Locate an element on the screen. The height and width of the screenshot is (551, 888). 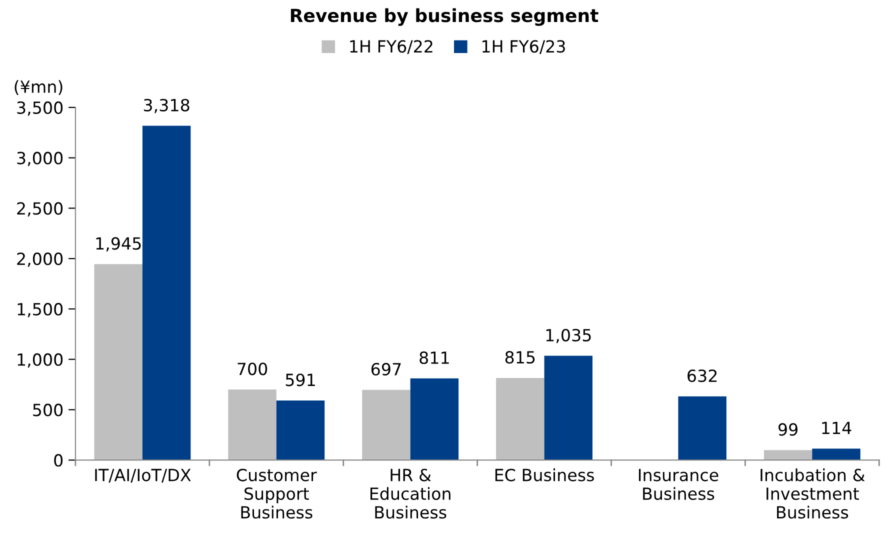
y-tick-label: 1,500 is located at coordinates (40, 310).